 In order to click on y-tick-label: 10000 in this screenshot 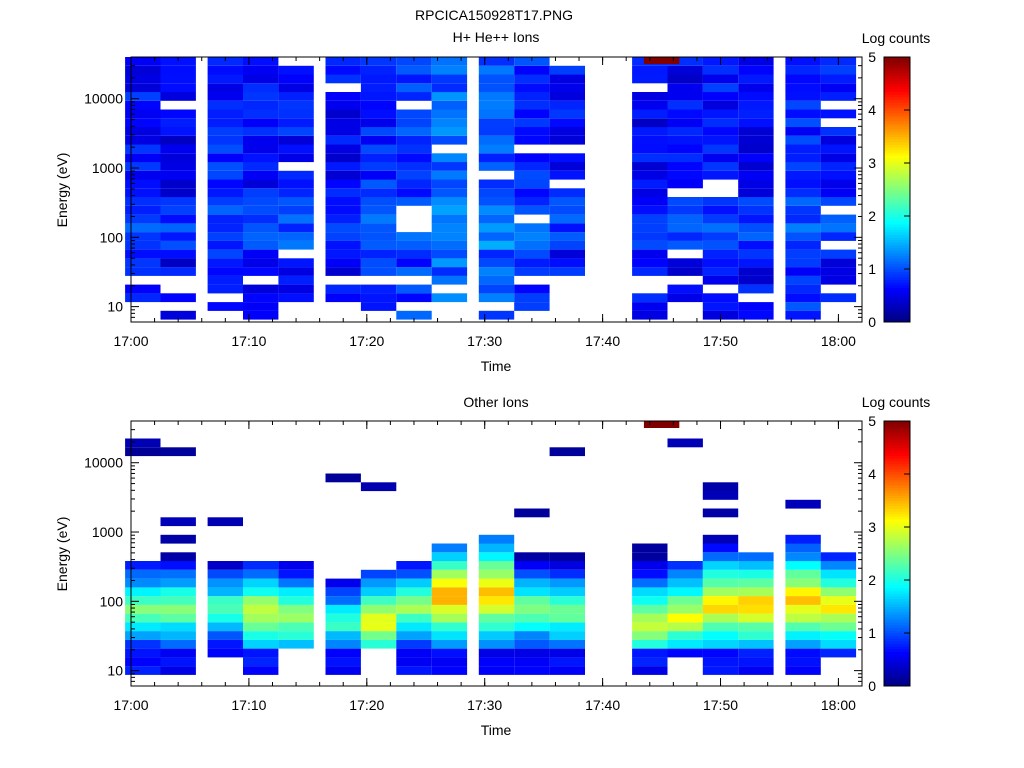, I will do `click(103, 463)`.